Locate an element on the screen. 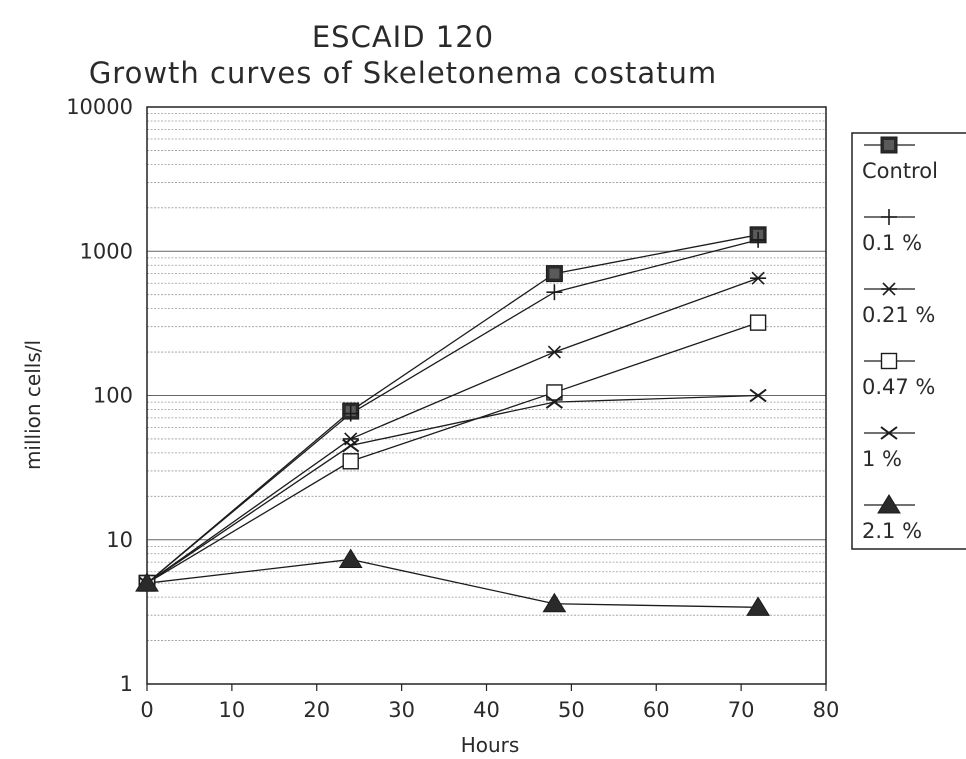 The image size is (966, 759). x-tick-label: 10 is located at coordinates (232, 710).